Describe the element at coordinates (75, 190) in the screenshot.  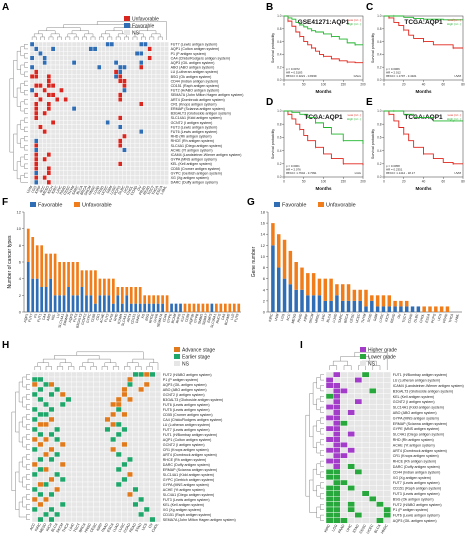
I see `heatmap-col-label: SARC` at that location.